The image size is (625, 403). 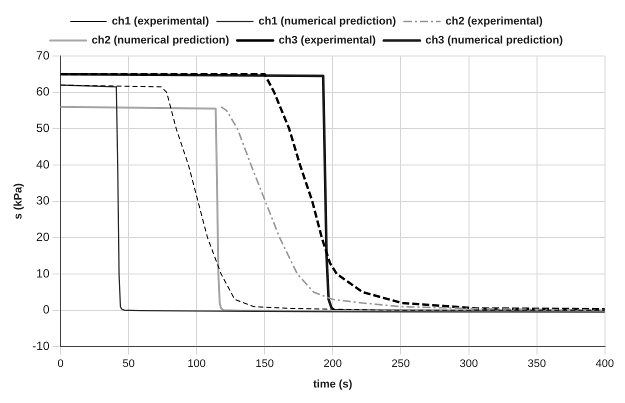 I want to click on y-tick-label: 10, so click(x=43, y=273).